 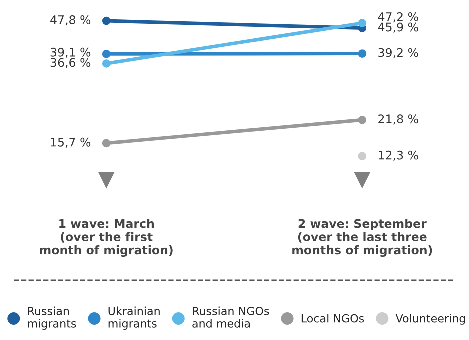 I want to click on data-label: 47,2 %, so click(x=398, y=17).